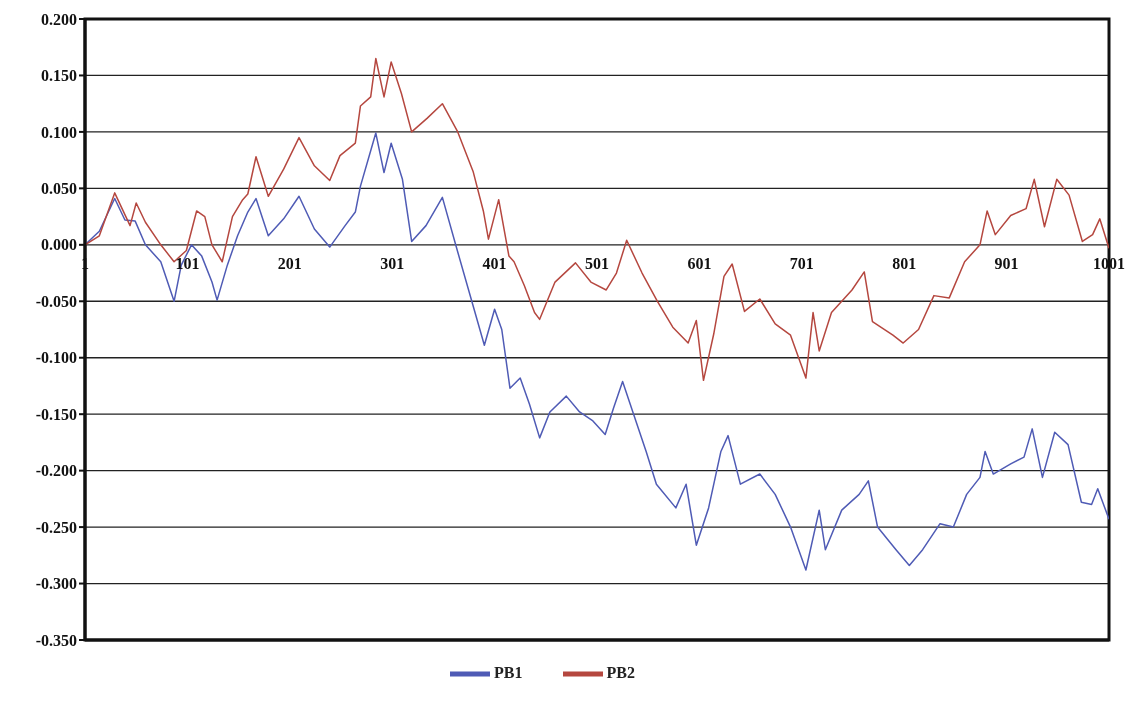 The image size is (1139, 702). Describe the element at coordinates (59, 132) in the screenshot. I see `y-tick-label: 0.100` at that location.